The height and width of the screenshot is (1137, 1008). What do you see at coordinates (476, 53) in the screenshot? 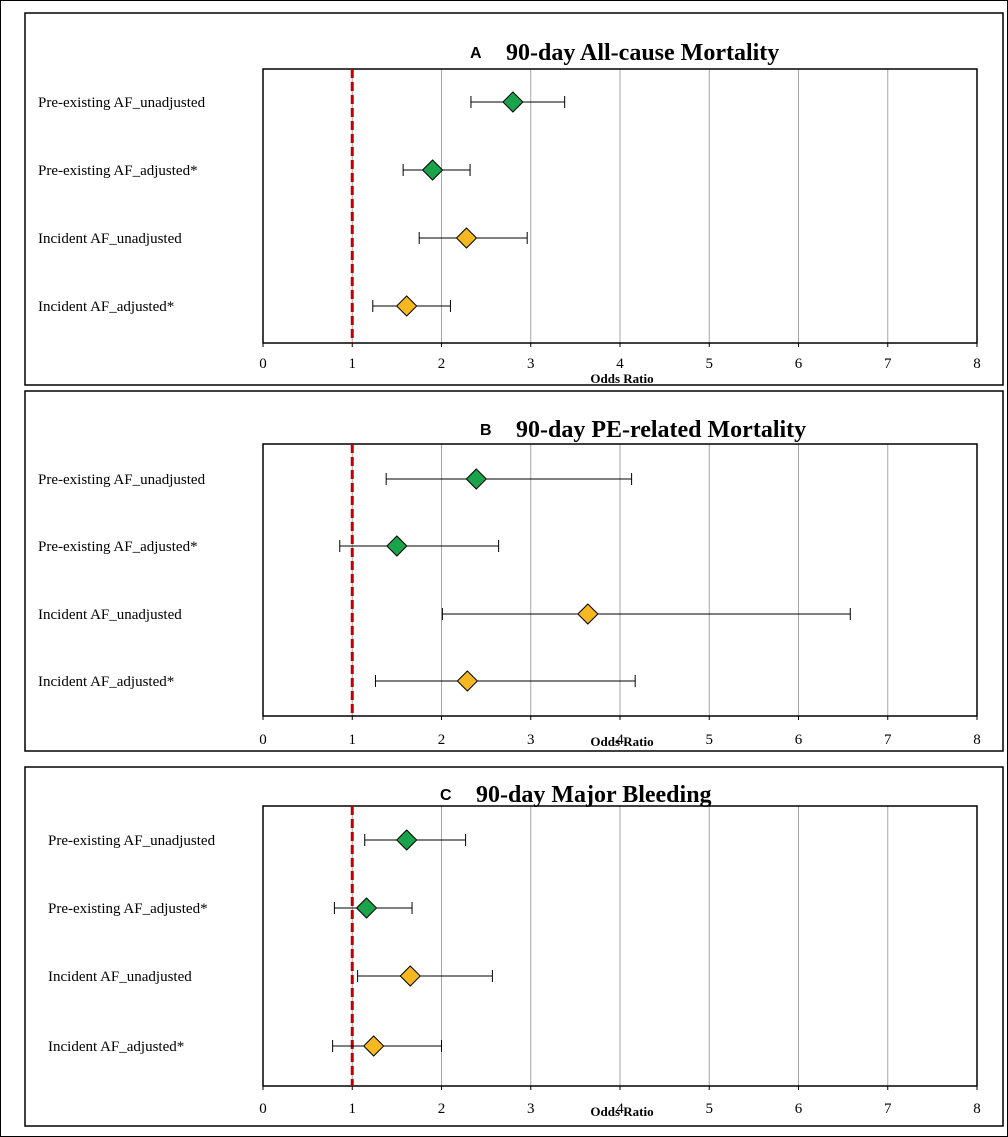
I see `panel-letter: A` at bounding box center [476, 53].